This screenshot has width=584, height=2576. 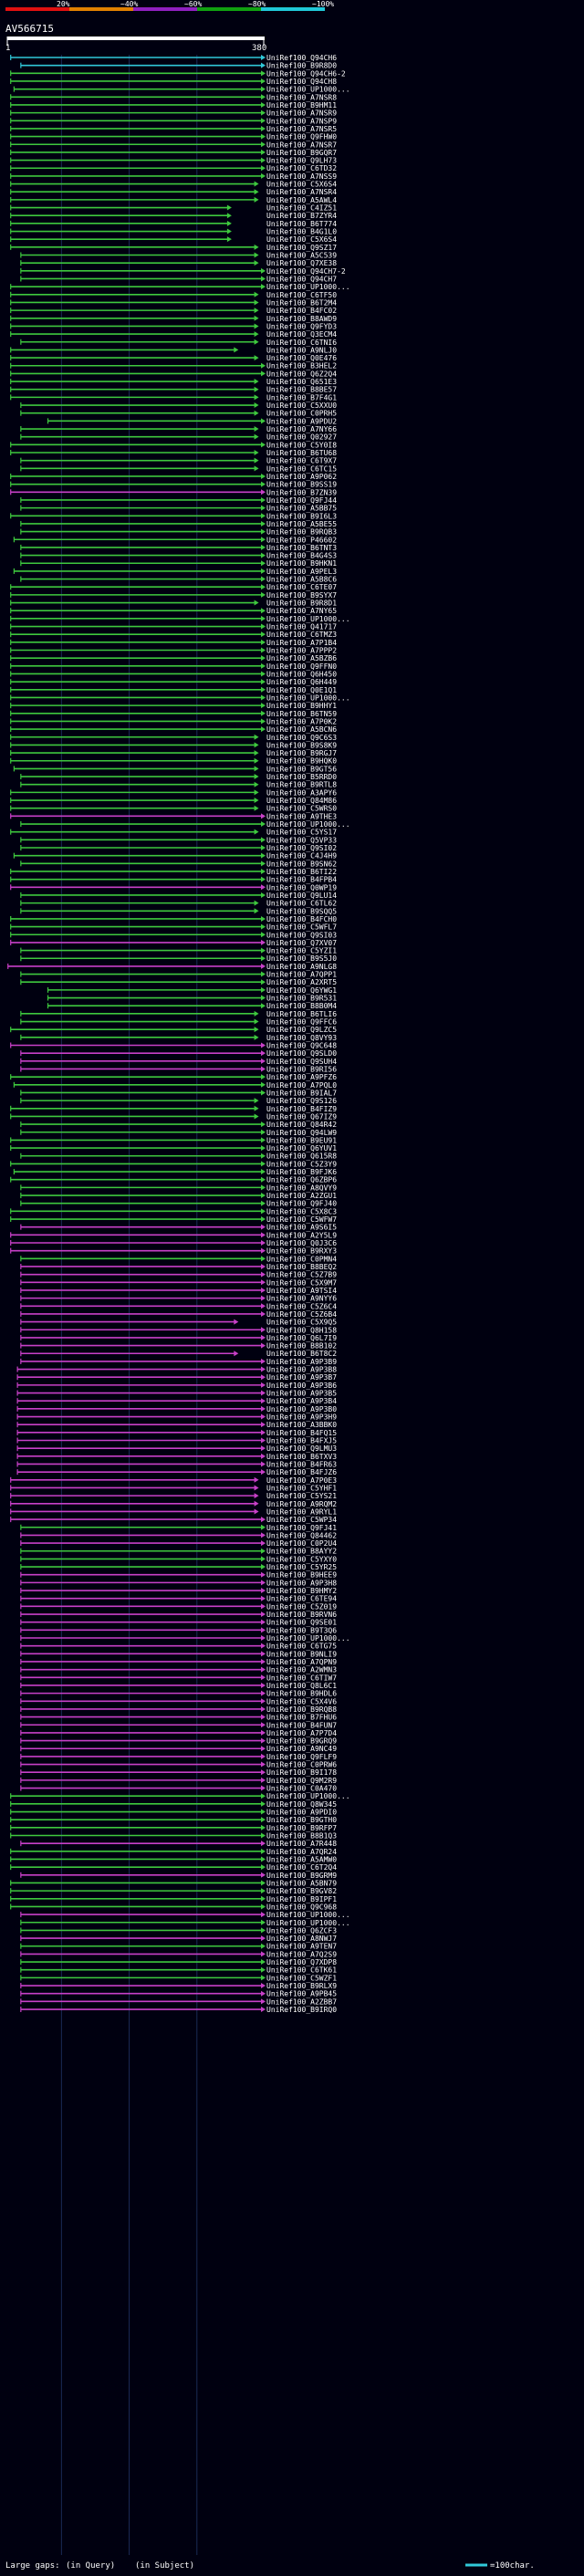 I want to click on hit-label: UniRef100_C5Z019, so click(x=301, y=1606).